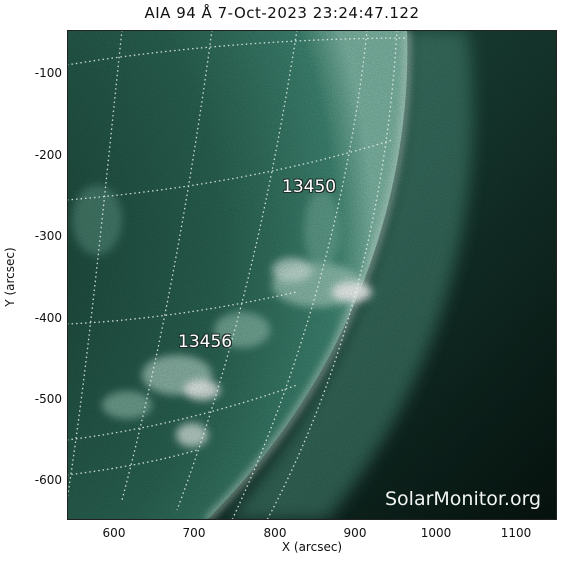 Image resolution: width=564 pixels, height=564 pixels. Describe the element at coordinates (48, 155) in the screenshot. I see `y-tick-label: -200` at that location.